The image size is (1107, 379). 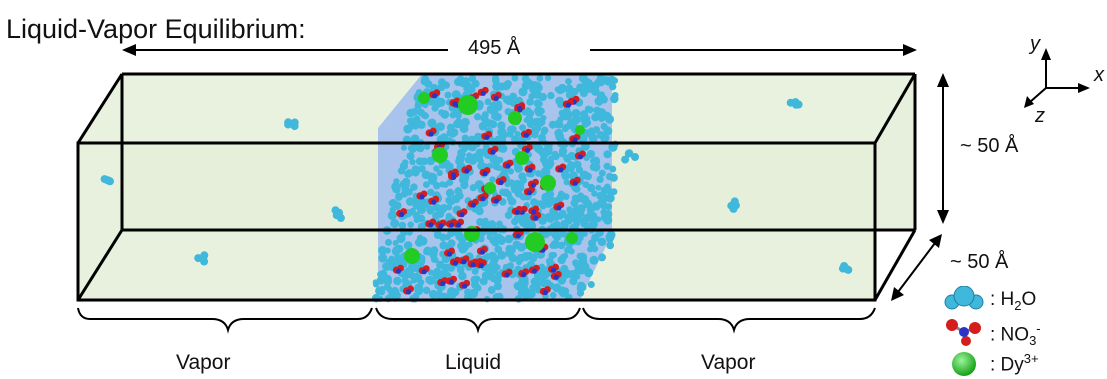 I want to click on region-braces, so click(x=476, y=320).